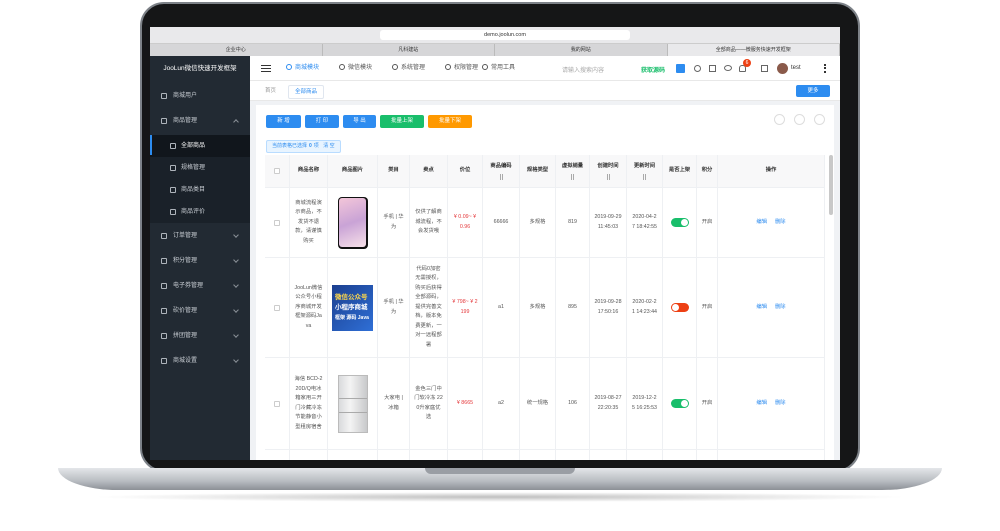 The width and height of the screenshot is (1000, 531). What do you see at coordinates (185, 361) in the screenshot?
I see `menu-label: 商城设置` at bounding box center [185, 361].